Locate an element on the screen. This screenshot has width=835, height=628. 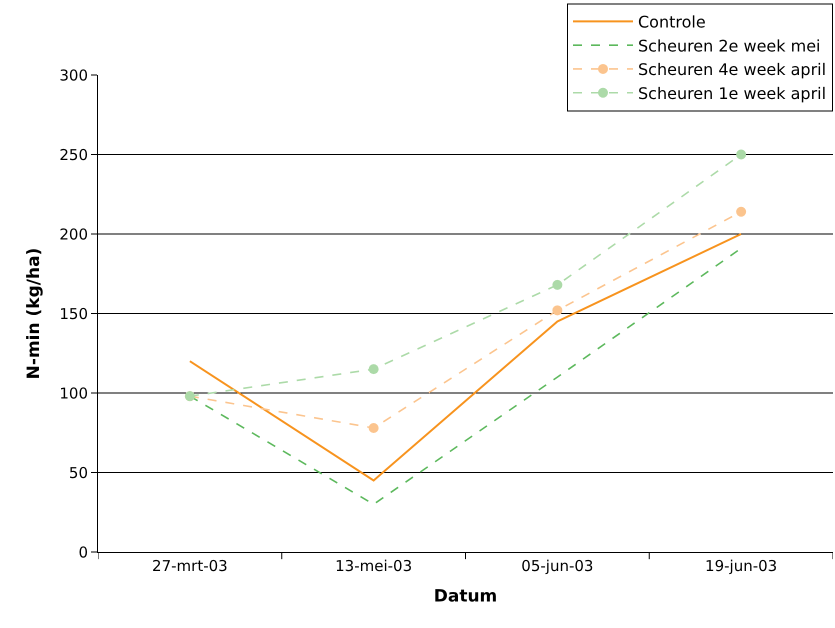
x-tick-label: 27-mrt-03 is located at coordinates (190, 566).